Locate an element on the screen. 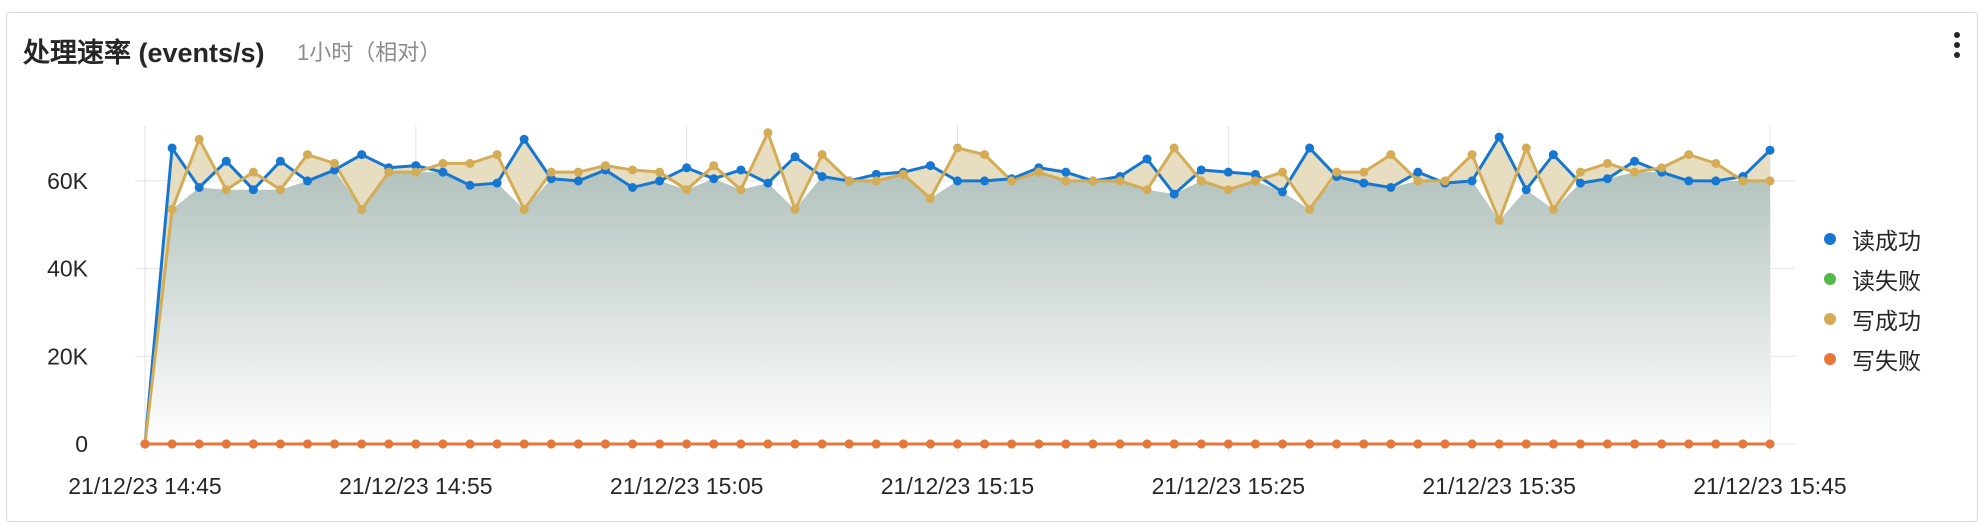 The width and height of the screenshot is (1984, 530). legend-item-read-failure: 读失败 is located at coordinates (1872, 279).